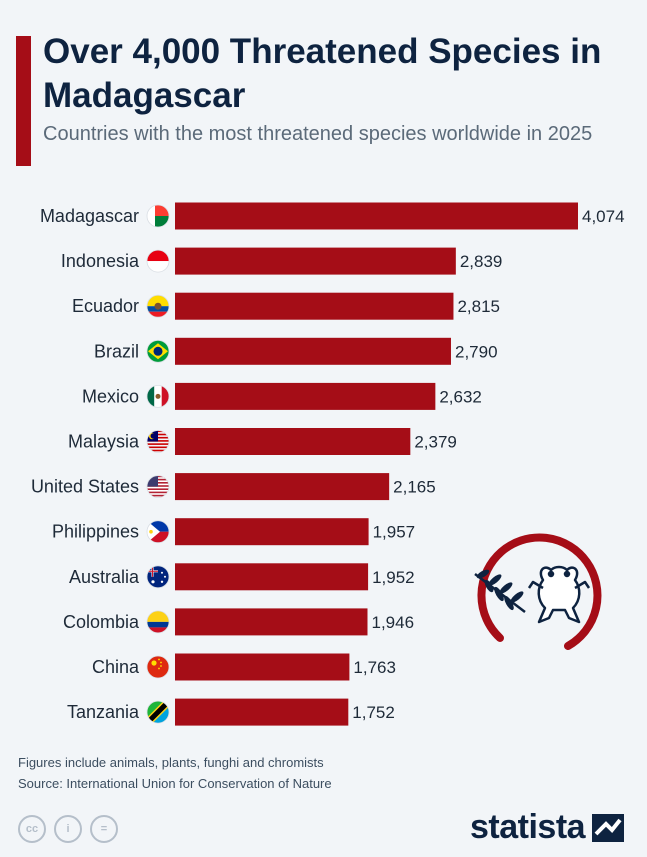 The image size is (647, 857). Describe the element at coordinates (89, 216) in the screenshot. I see `category-label: Madagascar` at that location.